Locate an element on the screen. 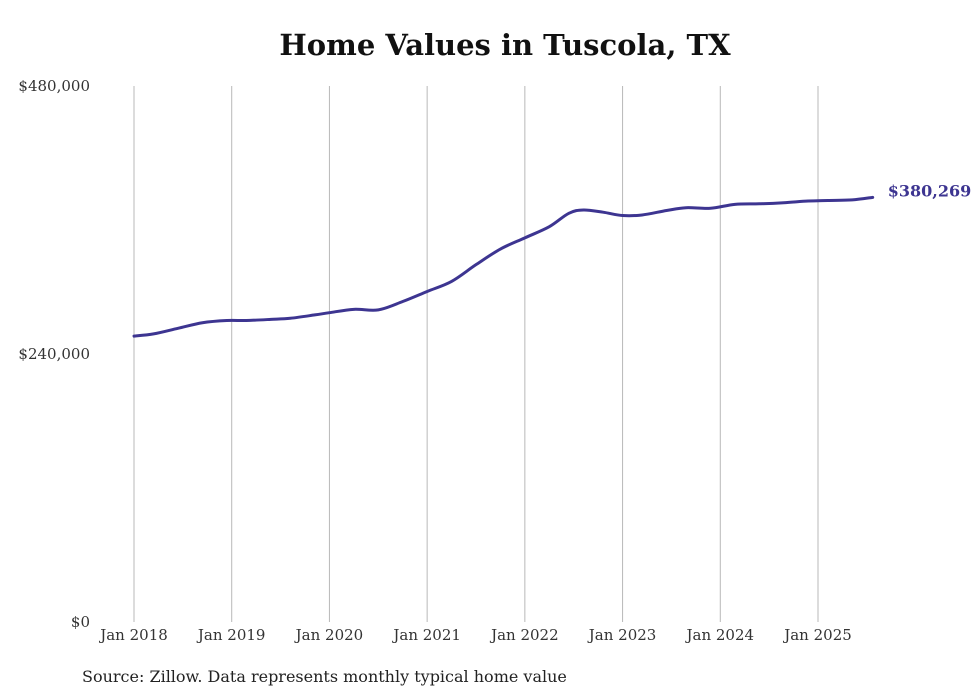 The height and width of the screenshot is (699, 980). y-axis-labels: $0 $240,000 $480,000 is located at coordinates (54, 354).